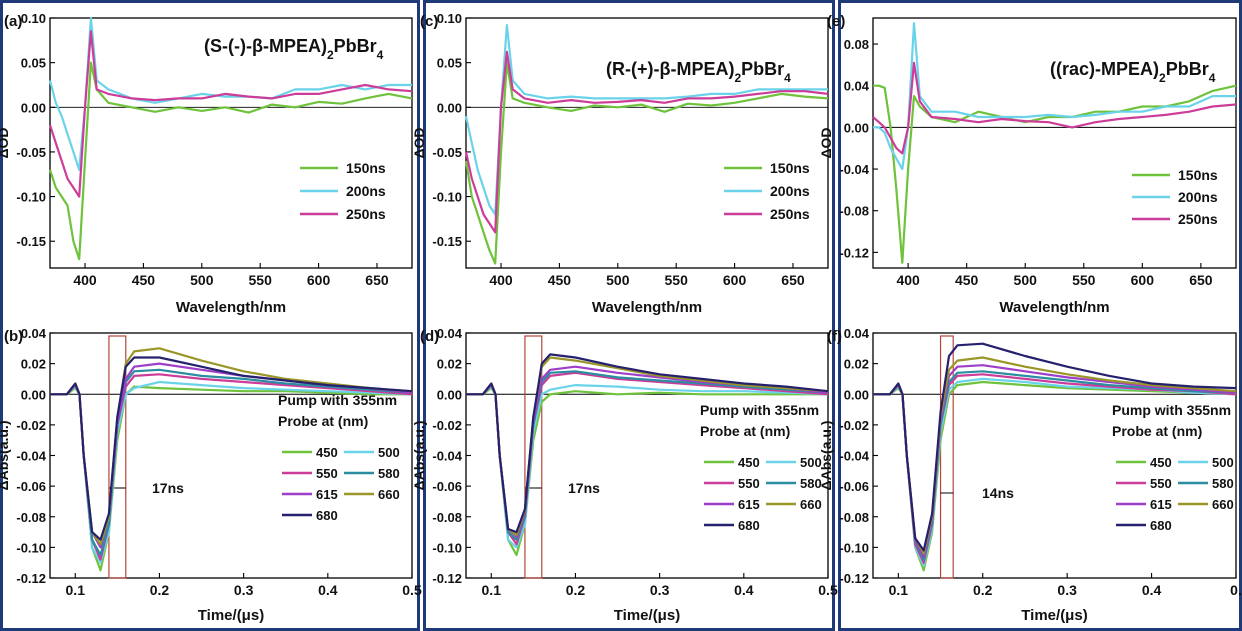  I want to click on legend-label-b: 500, so click(389, 452).